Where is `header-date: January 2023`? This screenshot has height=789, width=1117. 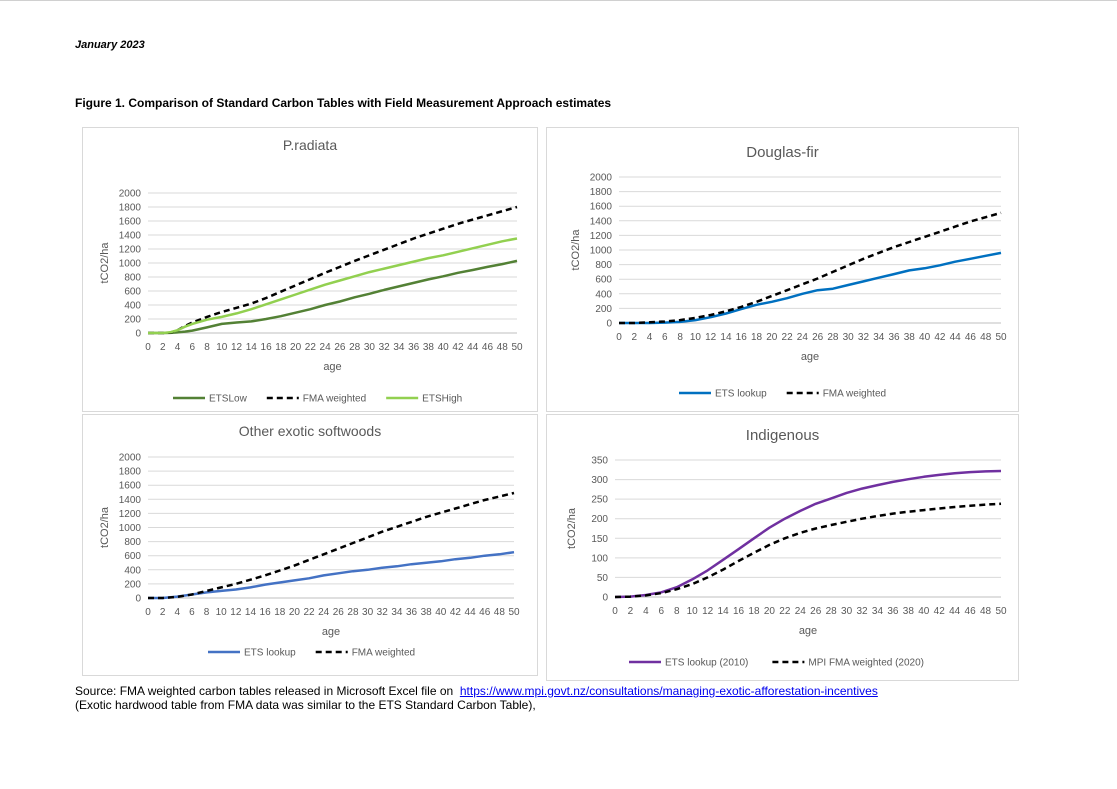 header-date: January 2023 is located at coordinates (110, 45).